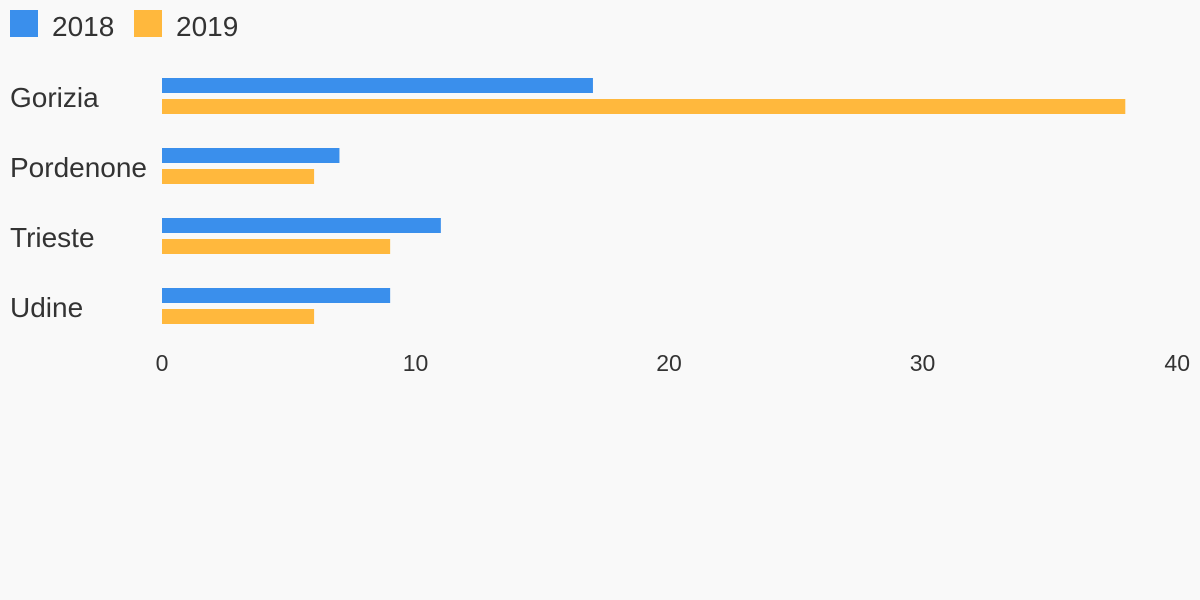 The height and width of the screenshot is (600, 1200). I want to click on x-axis: 0 10 20 30 40, so click(673, 363).